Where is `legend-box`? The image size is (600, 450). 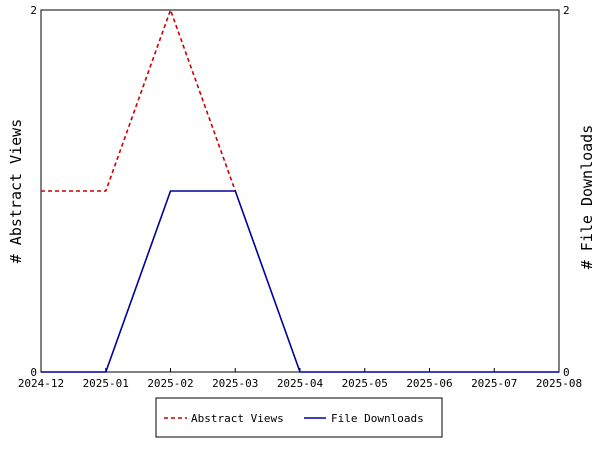 legend-box is located at coordinates (299, 417).